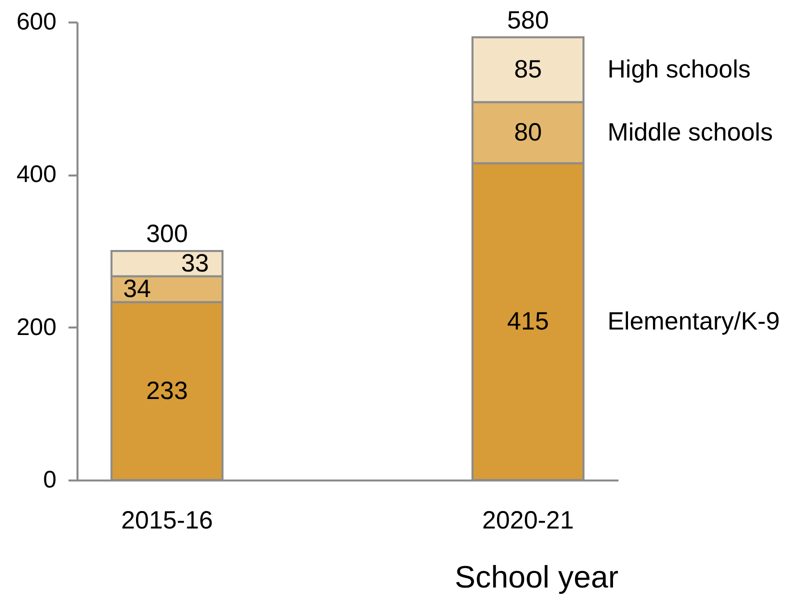 The image size is (789, 597). What do you see at coordinates (36, 327) in the screenshot?
I see `y-tick-label: 200` at bounding box center [36, 327].